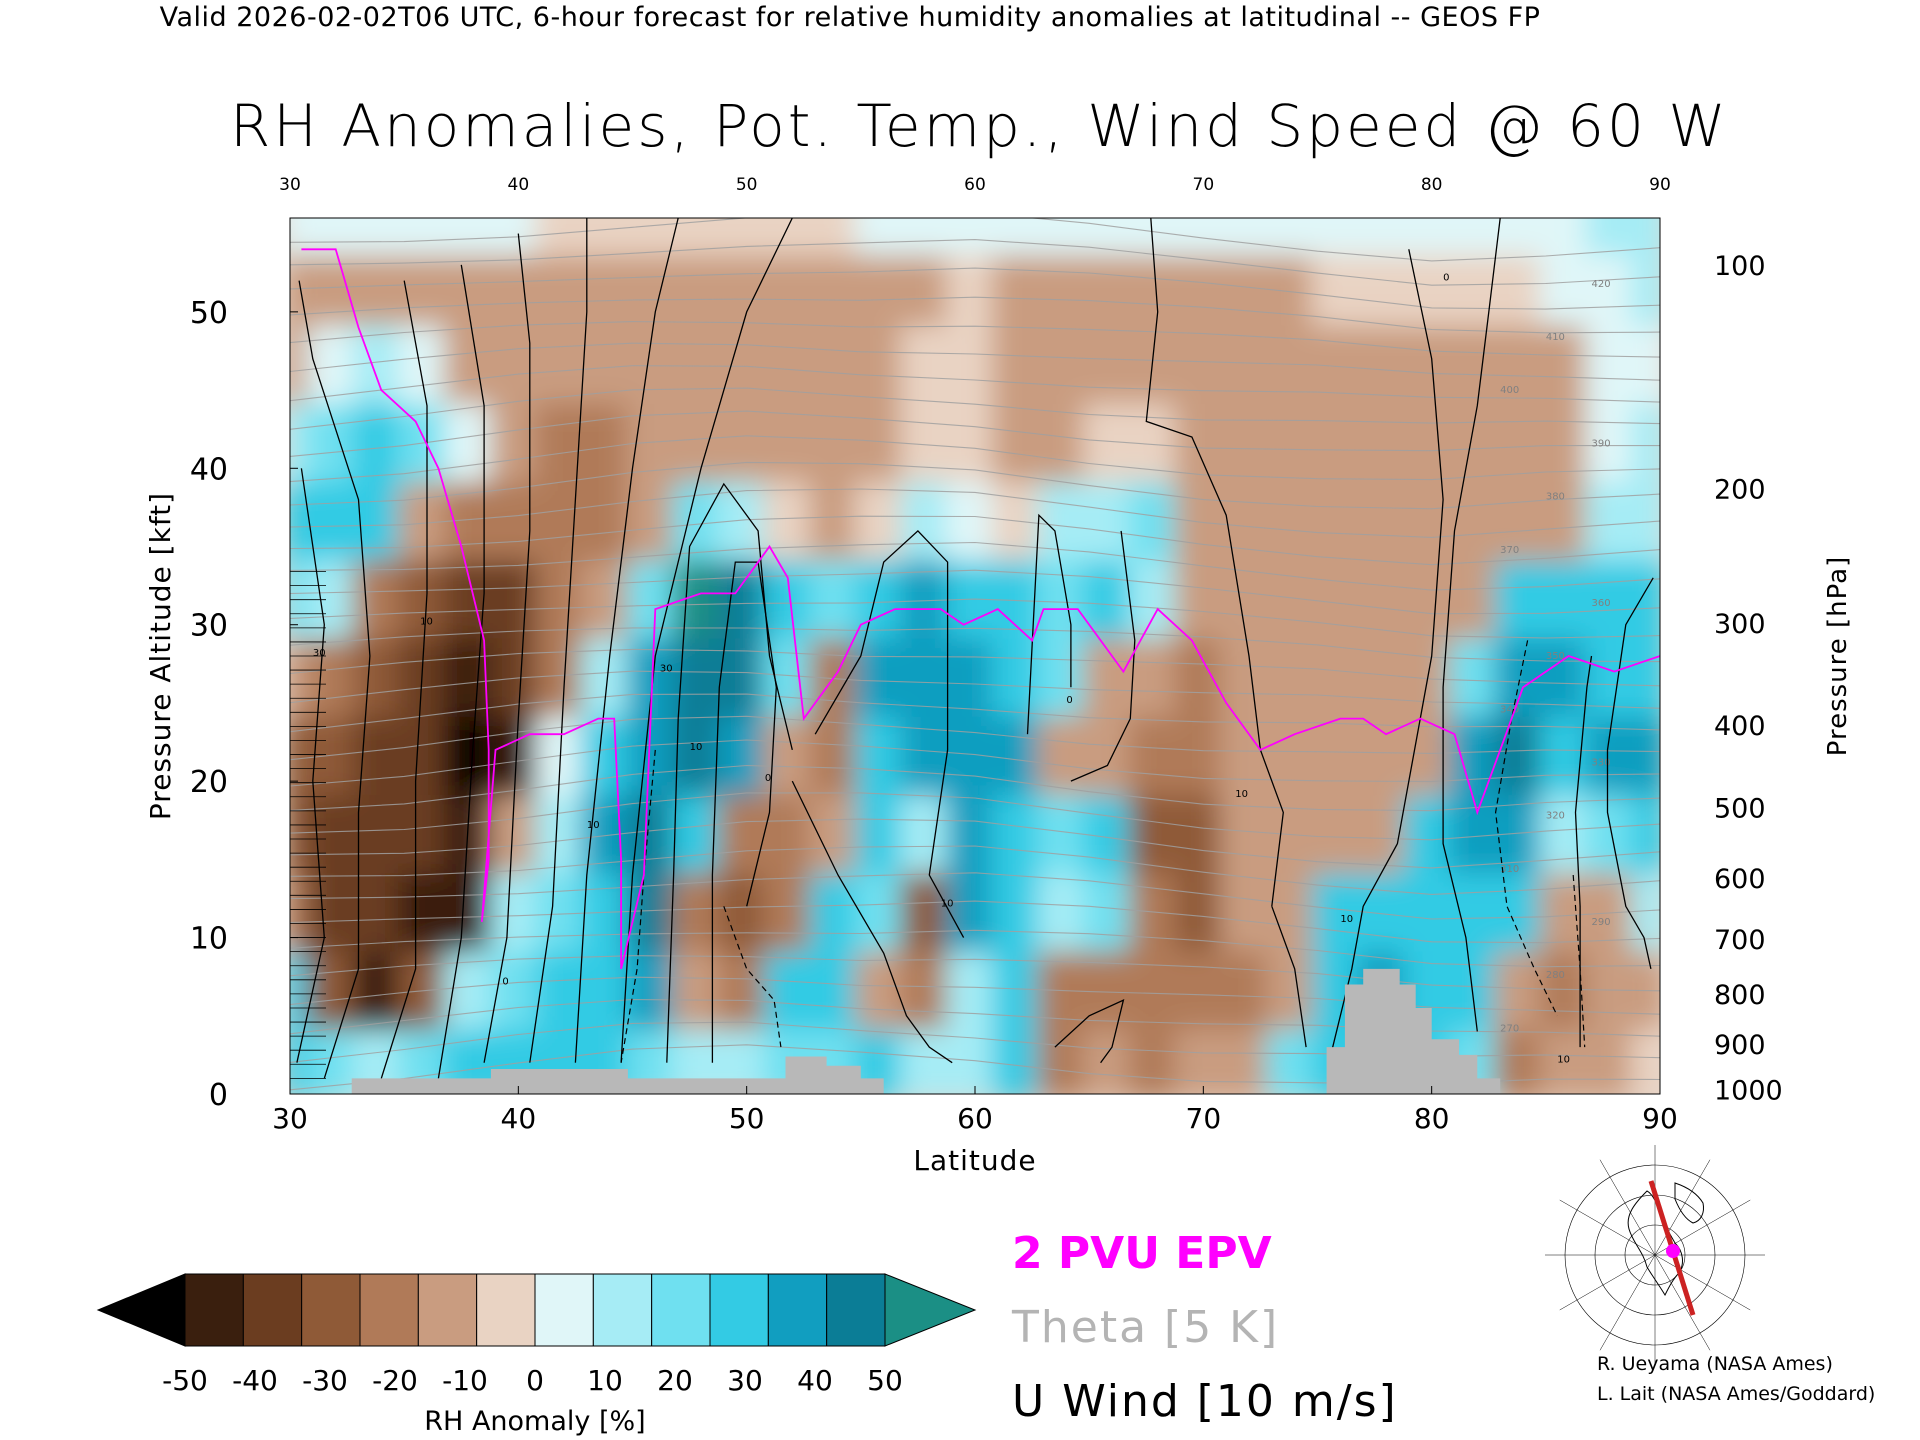  What do you see at coordinates (1509, 869) in the screenshot?
I see `theta-label: 310` at bounding box center [1509, 869].